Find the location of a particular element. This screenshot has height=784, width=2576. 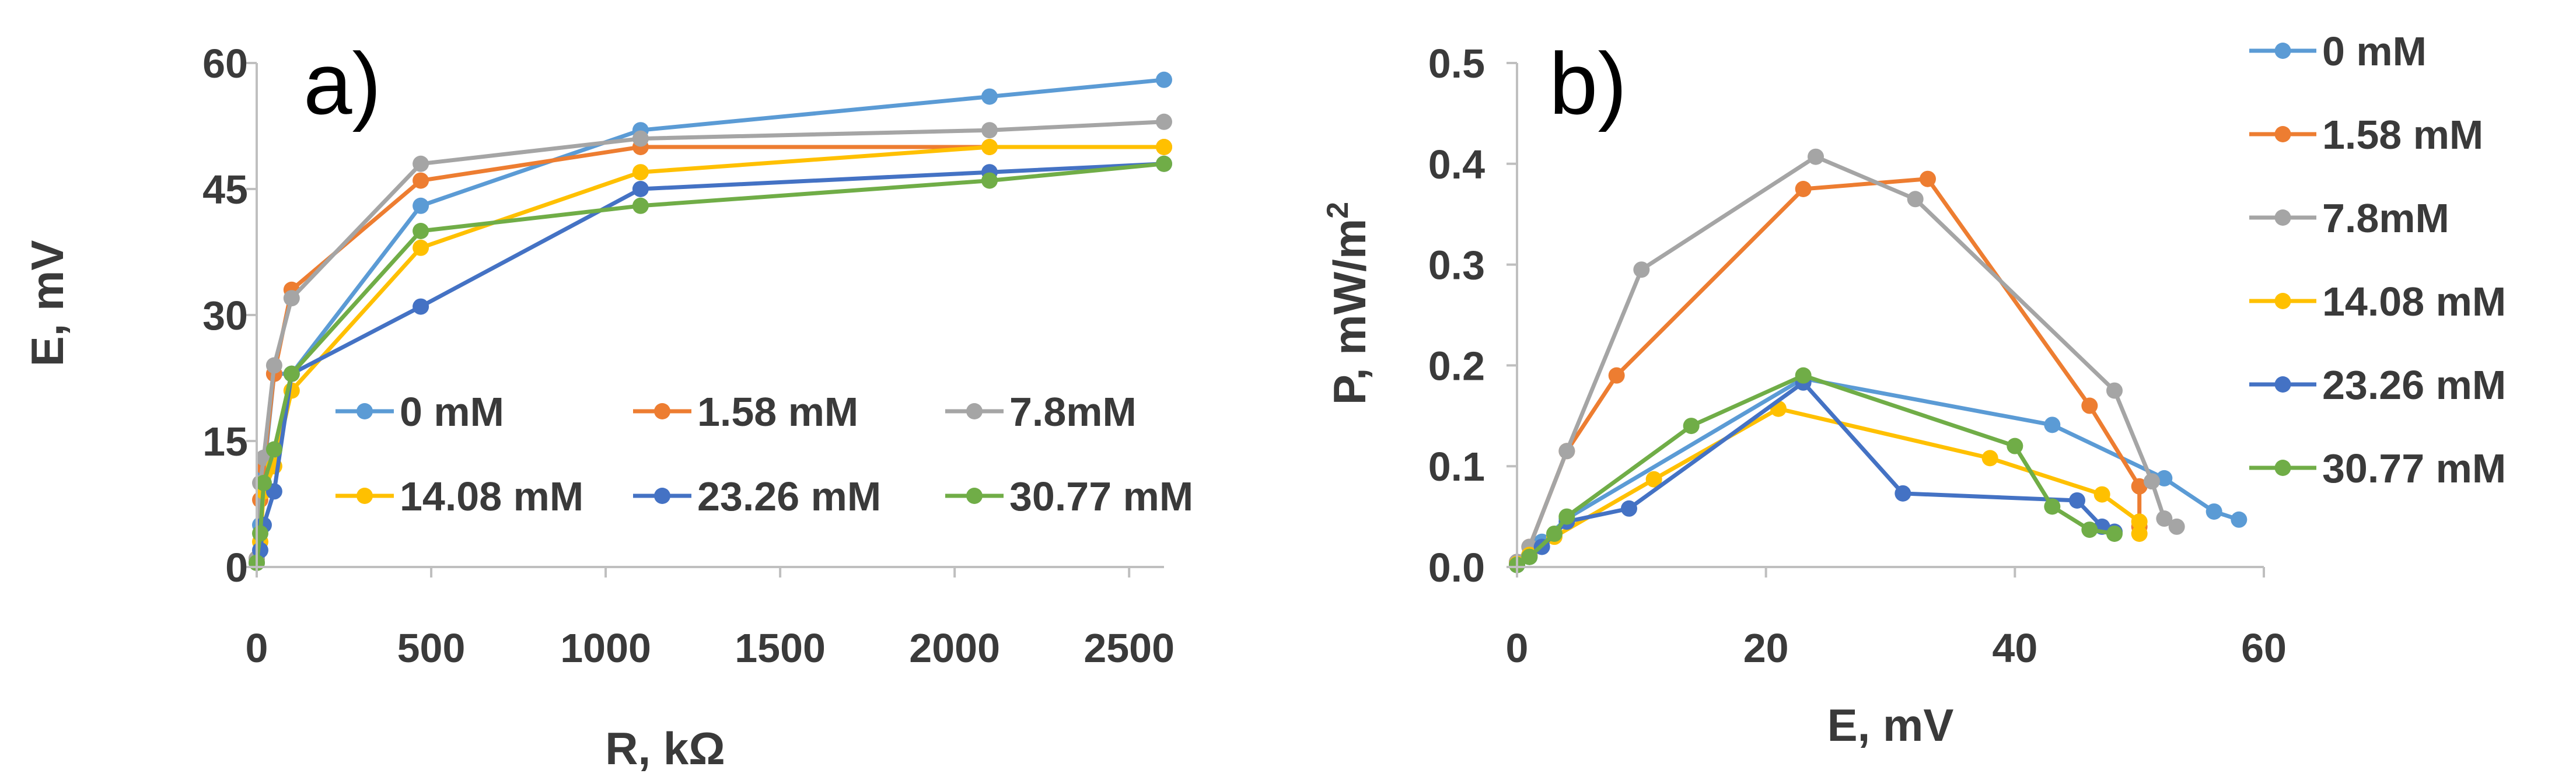

panel-b-series-line-30-77-mm is located at coordinates (1815, 470).